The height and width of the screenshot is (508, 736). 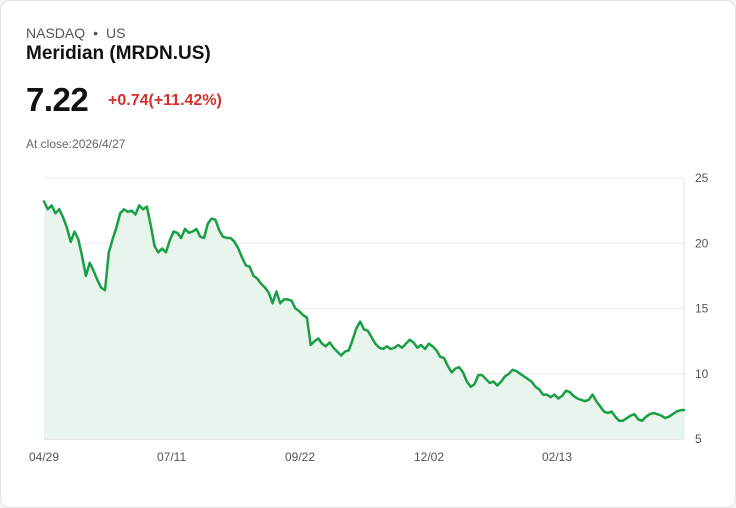 I want to click on y-axis-ticks: 25 20 15 10 5, so click(x=702, y=308).